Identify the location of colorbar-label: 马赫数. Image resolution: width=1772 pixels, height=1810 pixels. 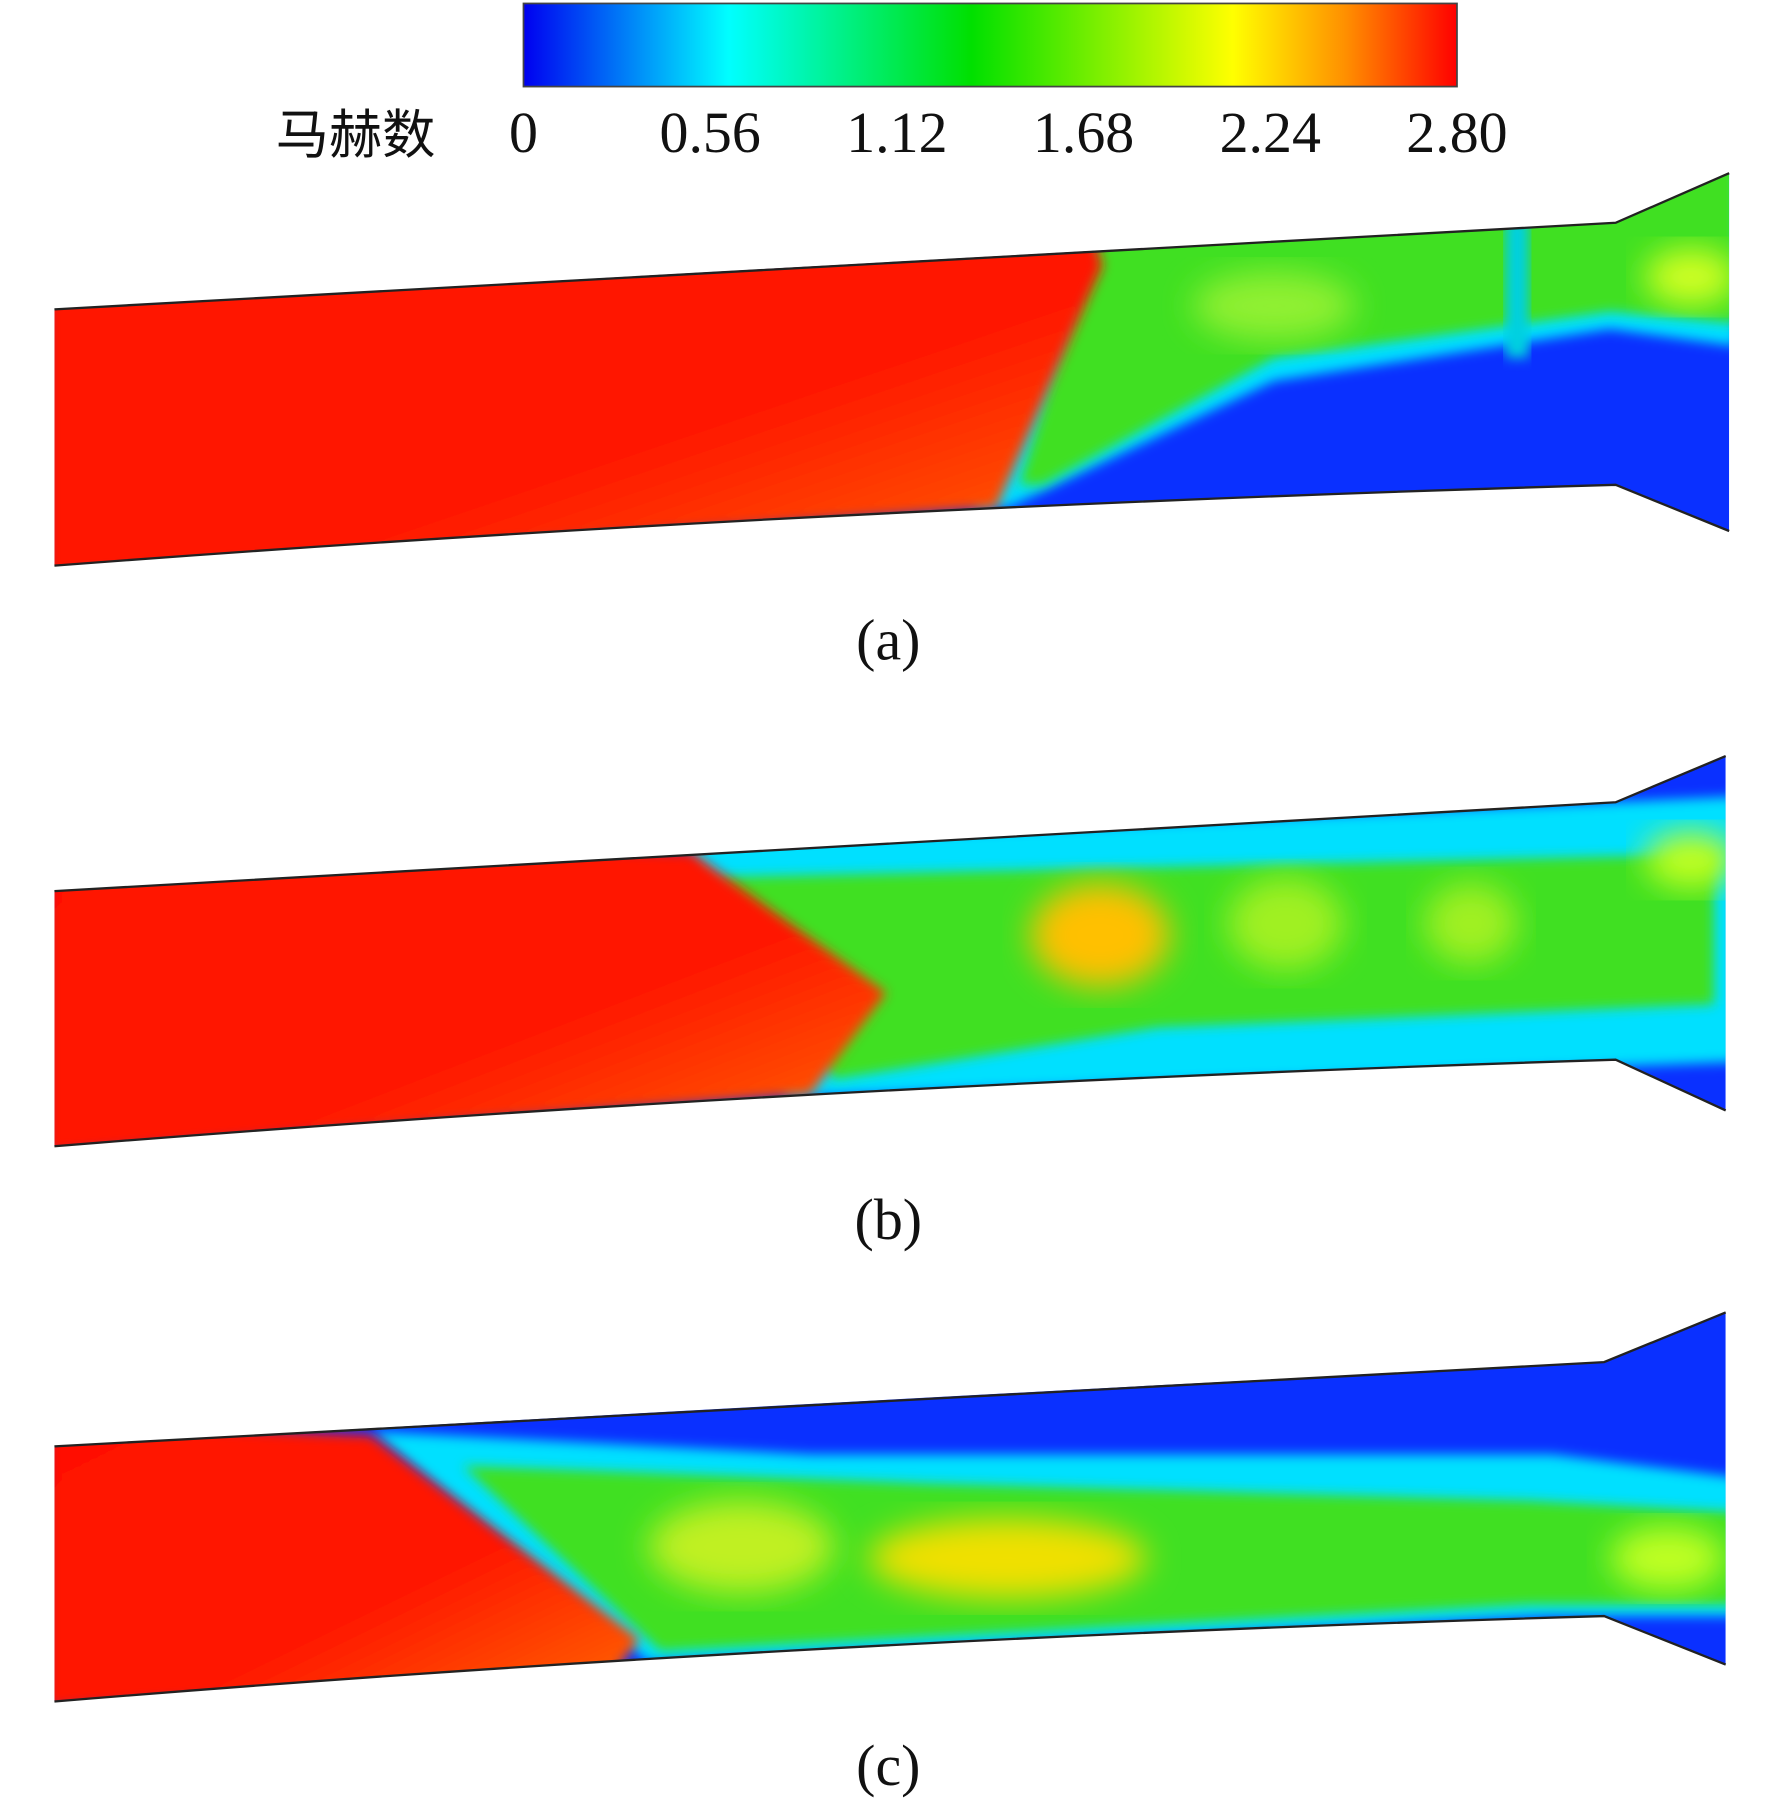
(356, 135).